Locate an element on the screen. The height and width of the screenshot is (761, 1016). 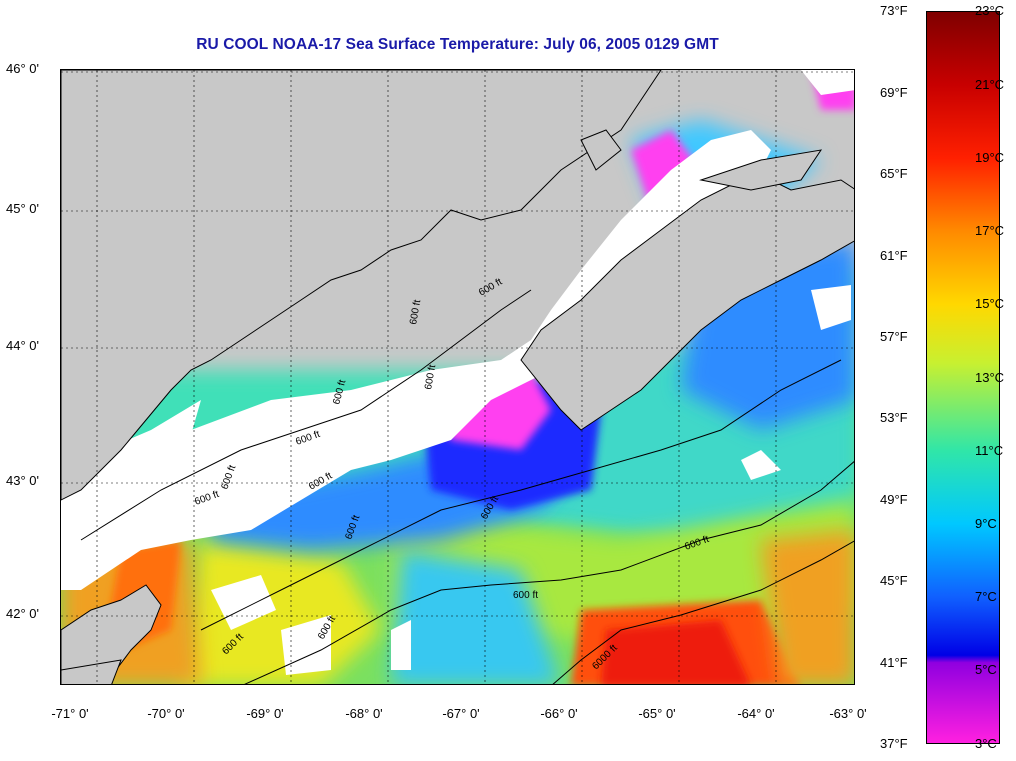
fahrenheit-tick: 61°F is located at coordinates (894, 255).